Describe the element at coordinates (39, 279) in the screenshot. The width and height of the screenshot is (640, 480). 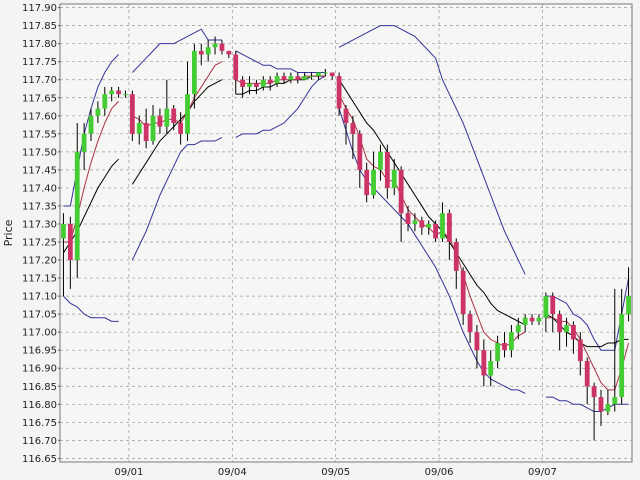
I see `y-tick-label: 117.15` at that location.